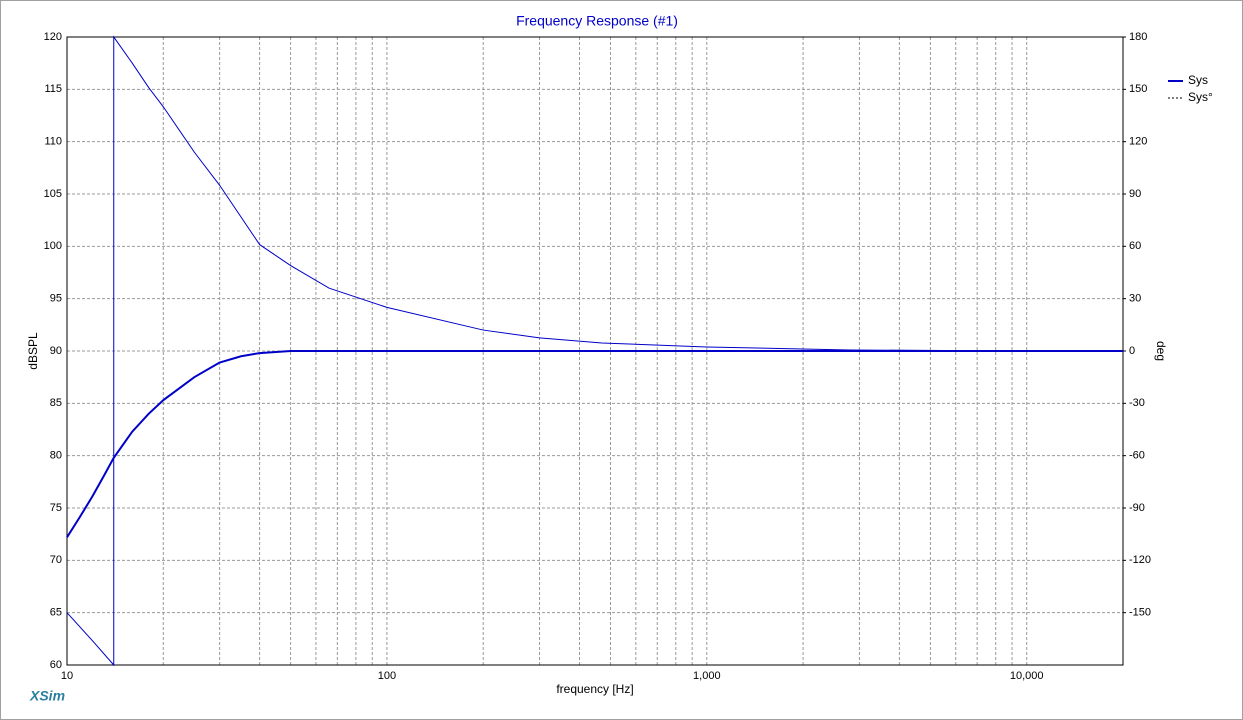 Image resolution: width=1243 pixels, height=720 pixels. Describe the element at coordinates (1140, 560) in the screenshot. I see `y2-tick-label: -120` at that location.